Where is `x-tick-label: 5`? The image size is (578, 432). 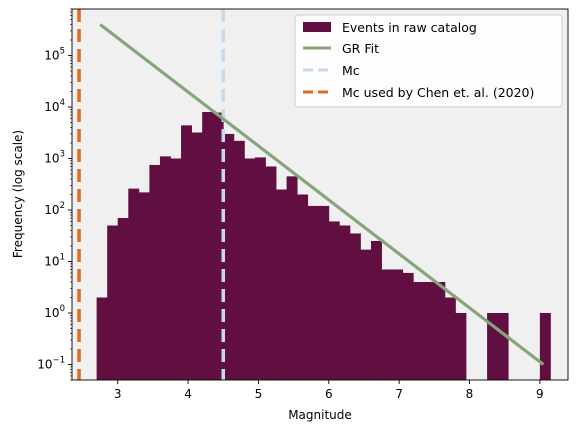 x-tick-label: 5 is located at coordinates (259, 394).